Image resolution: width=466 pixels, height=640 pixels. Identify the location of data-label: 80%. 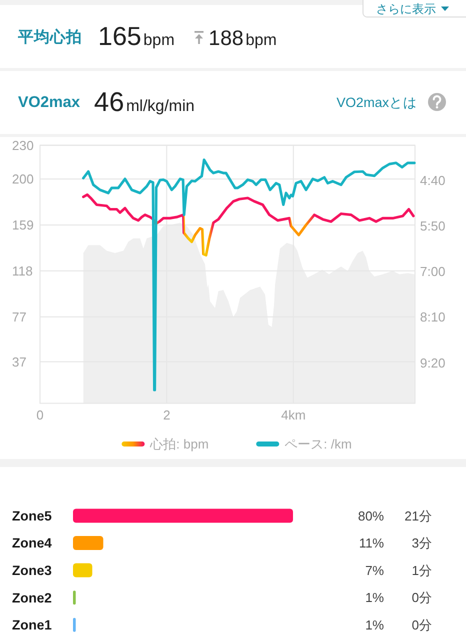
(371, 516).